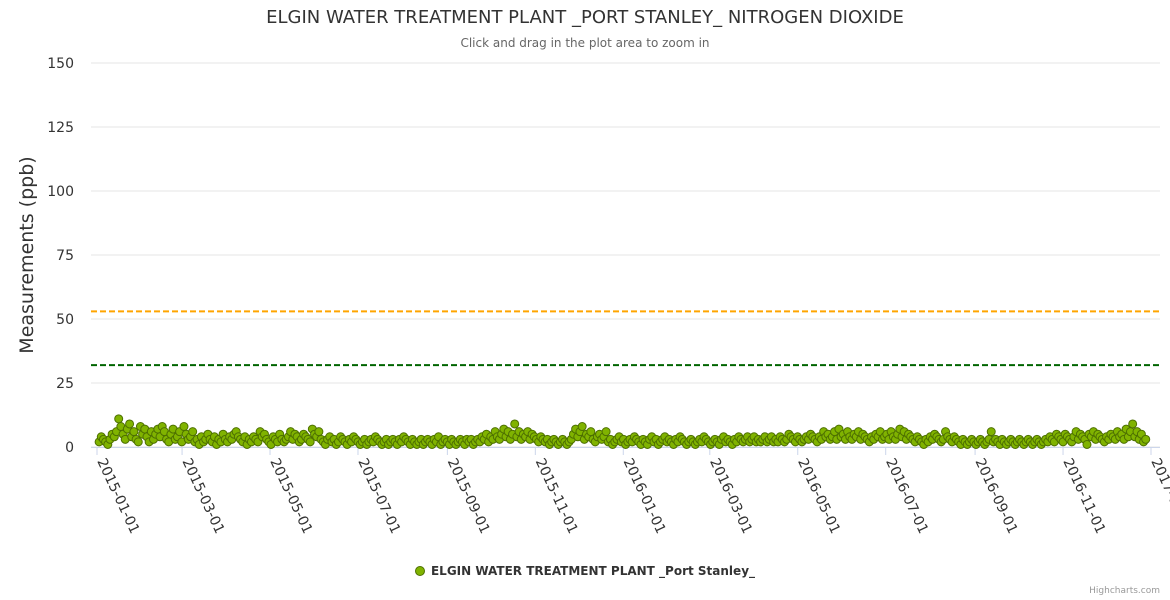 The image size is (1170, 600). Describe the element at coordinates (730, 496) in the screenshot. I see `x-tick-label: 2016-03-01` at that location.